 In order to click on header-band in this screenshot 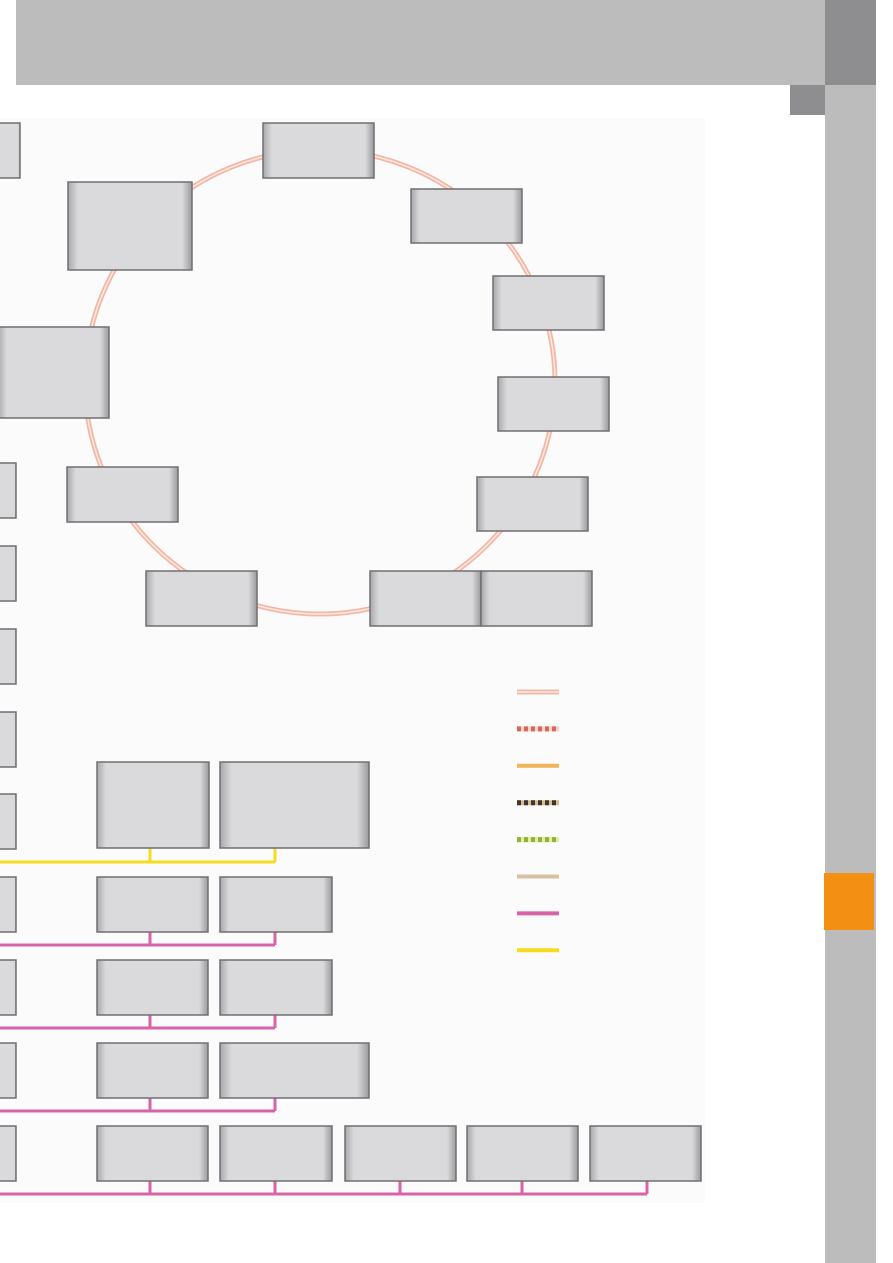, I will do `click(420, 42)`.